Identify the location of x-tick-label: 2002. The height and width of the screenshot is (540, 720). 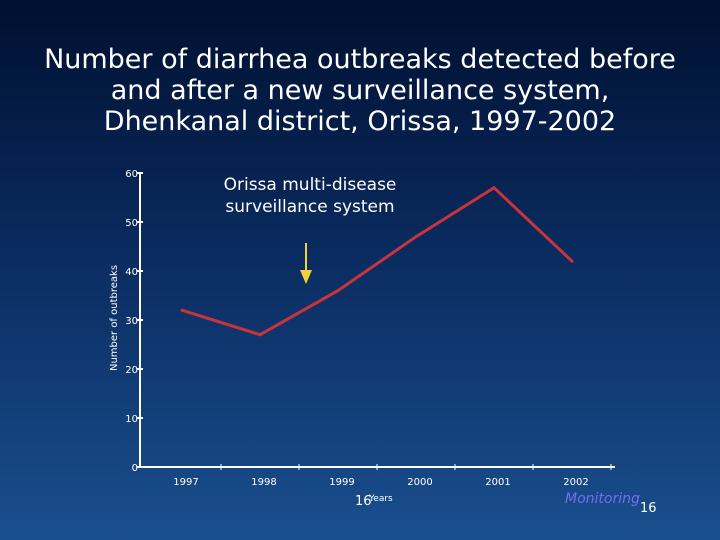
(575, 482).